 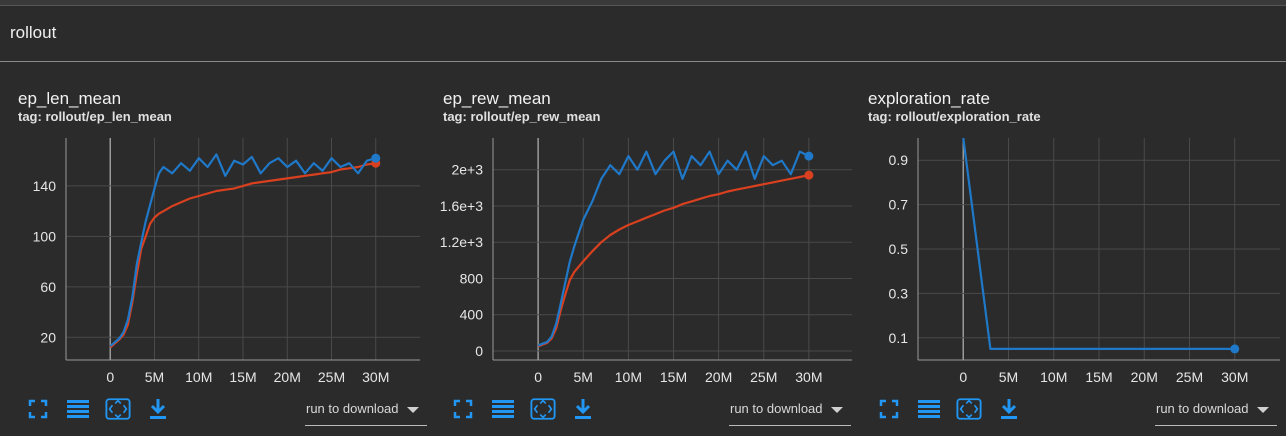 What do you see at coordinates (472, 278) in the screenshot?
I see `y-tick-label: 800` at bounding box center [472, 278].